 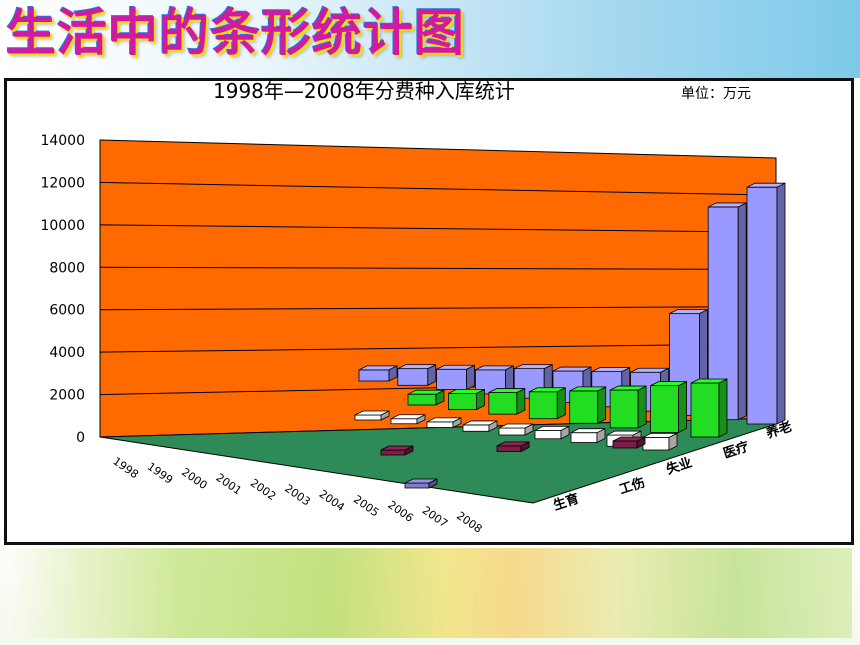 I want to click on series-label: 失业, so click(x=679, y=466).